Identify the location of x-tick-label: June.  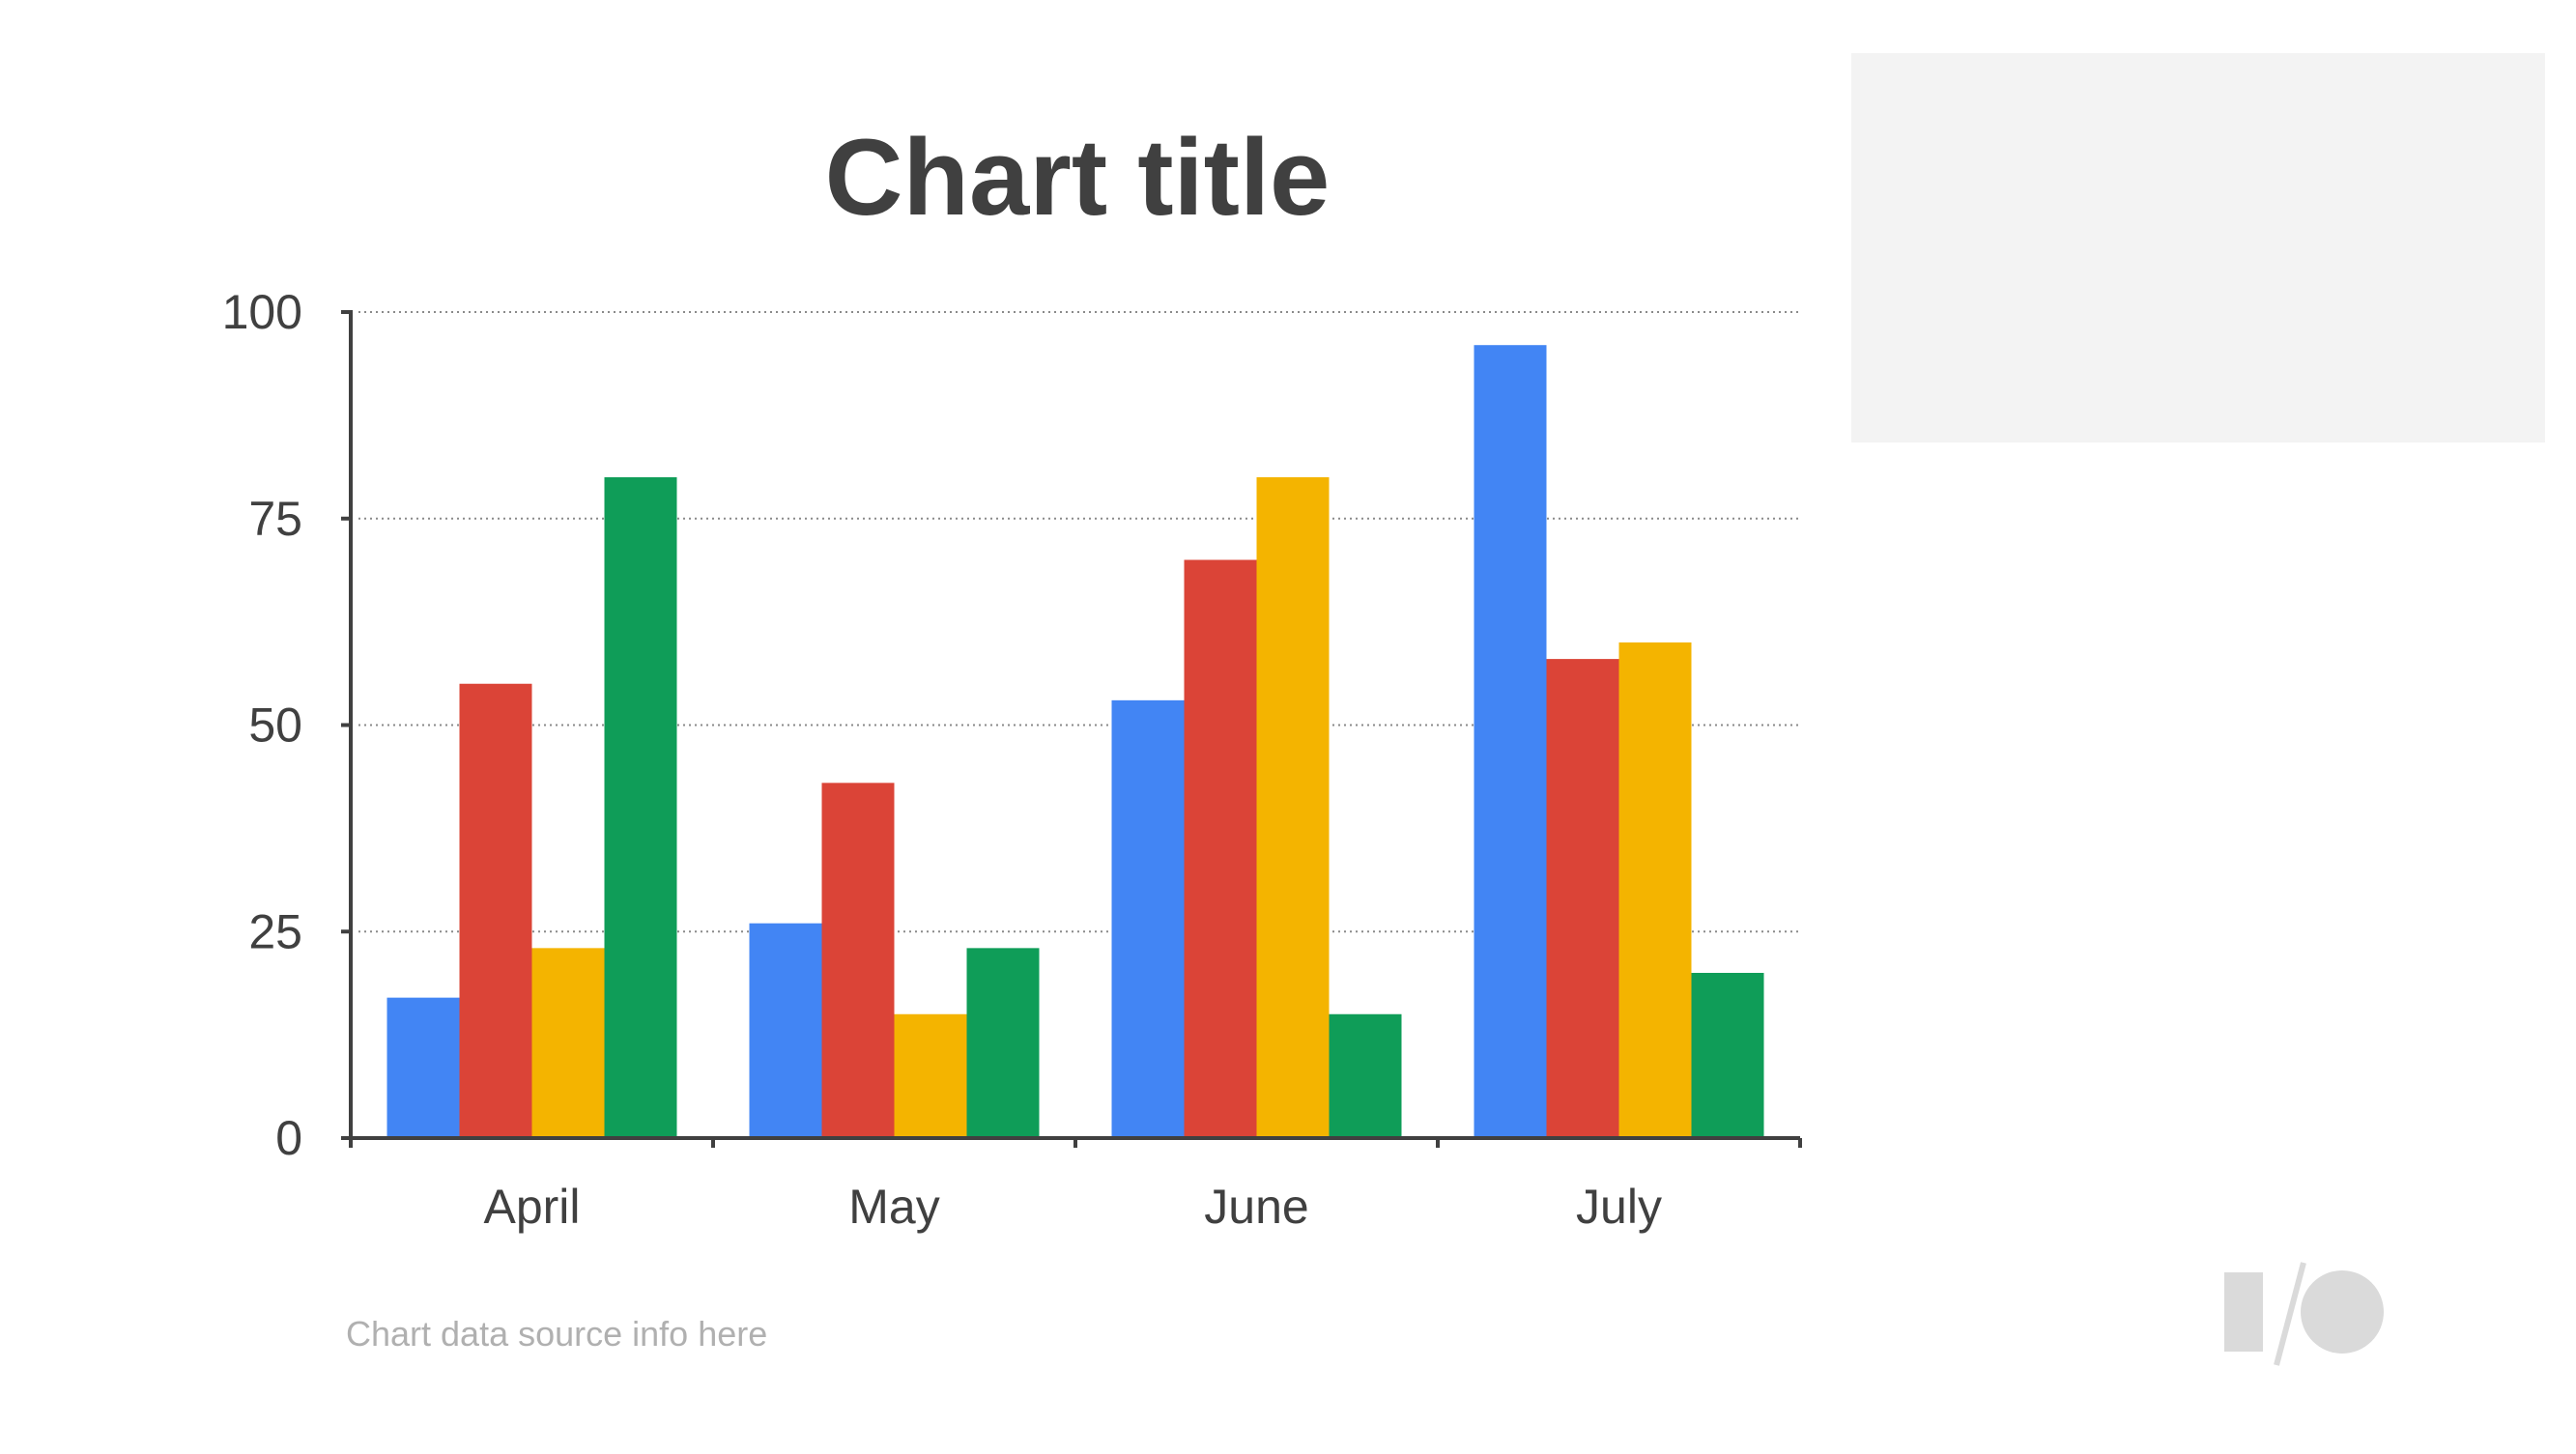
(1256, 1207).